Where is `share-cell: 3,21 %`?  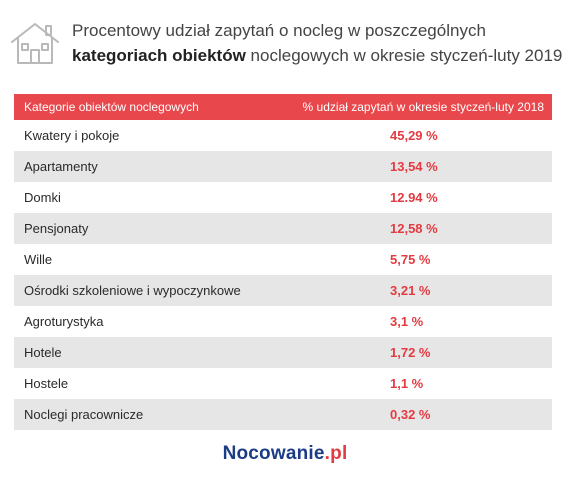
share-cell: 3,21 % is located at coordinates (410, 290).